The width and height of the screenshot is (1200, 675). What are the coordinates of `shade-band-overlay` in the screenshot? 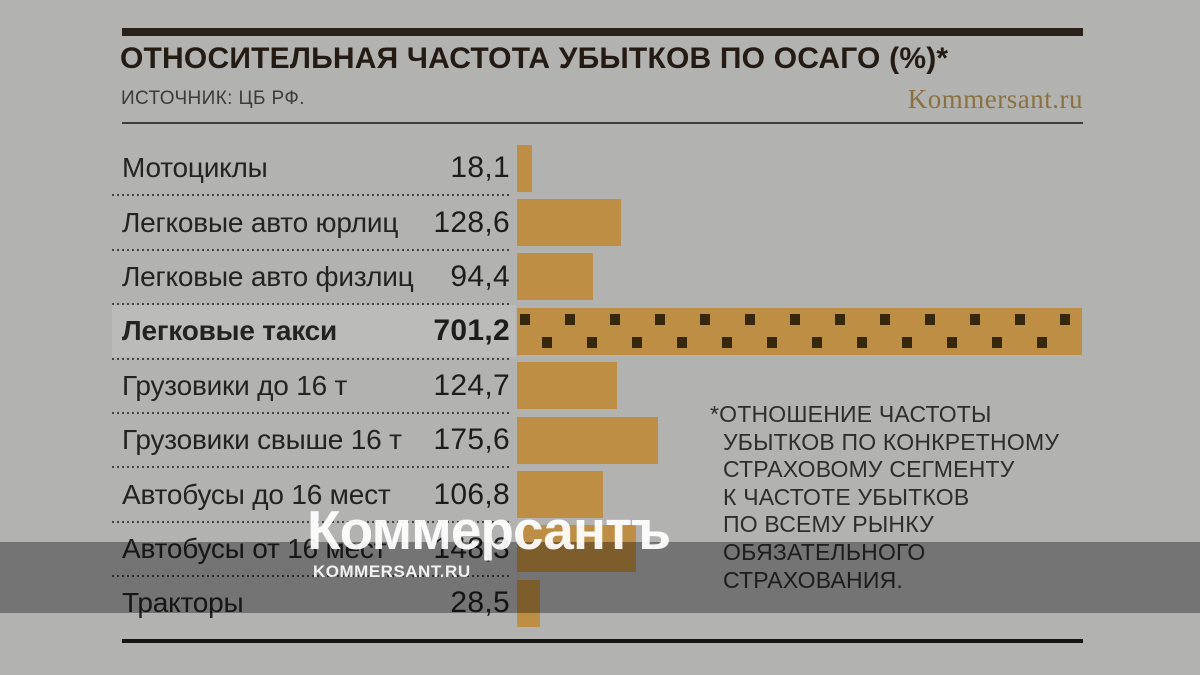 It's located at (600, 577).